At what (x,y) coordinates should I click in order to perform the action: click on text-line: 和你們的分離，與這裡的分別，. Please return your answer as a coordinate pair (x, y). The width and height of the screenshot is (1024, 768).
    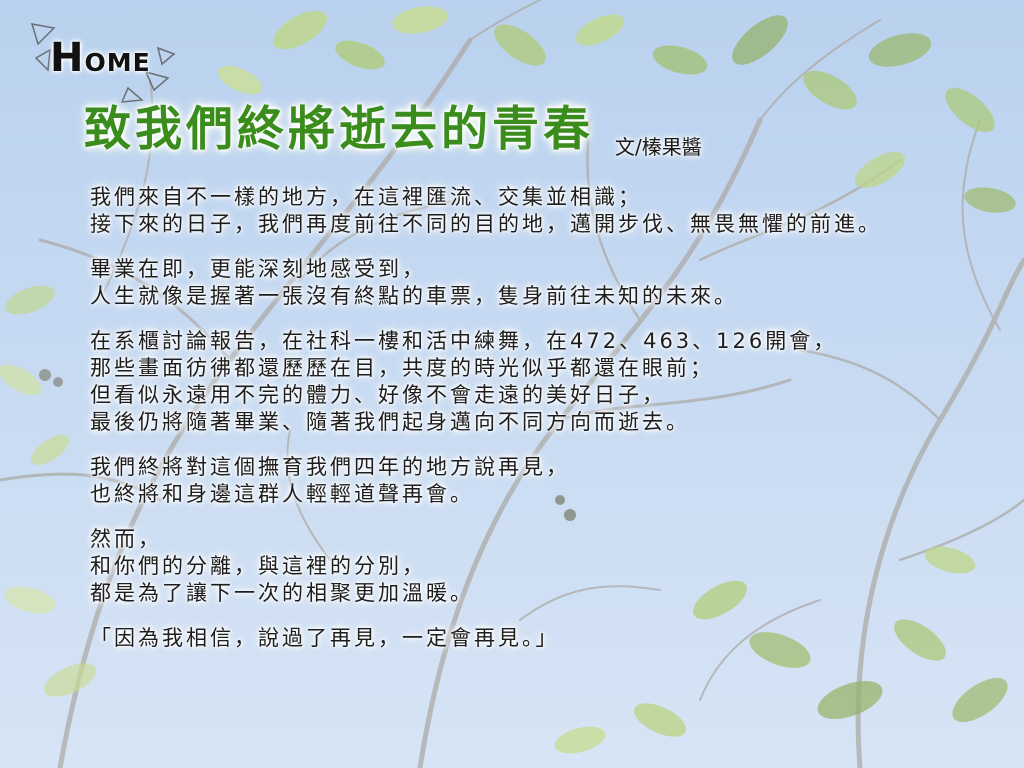
    Looking at the image, I should click on (258, 566).